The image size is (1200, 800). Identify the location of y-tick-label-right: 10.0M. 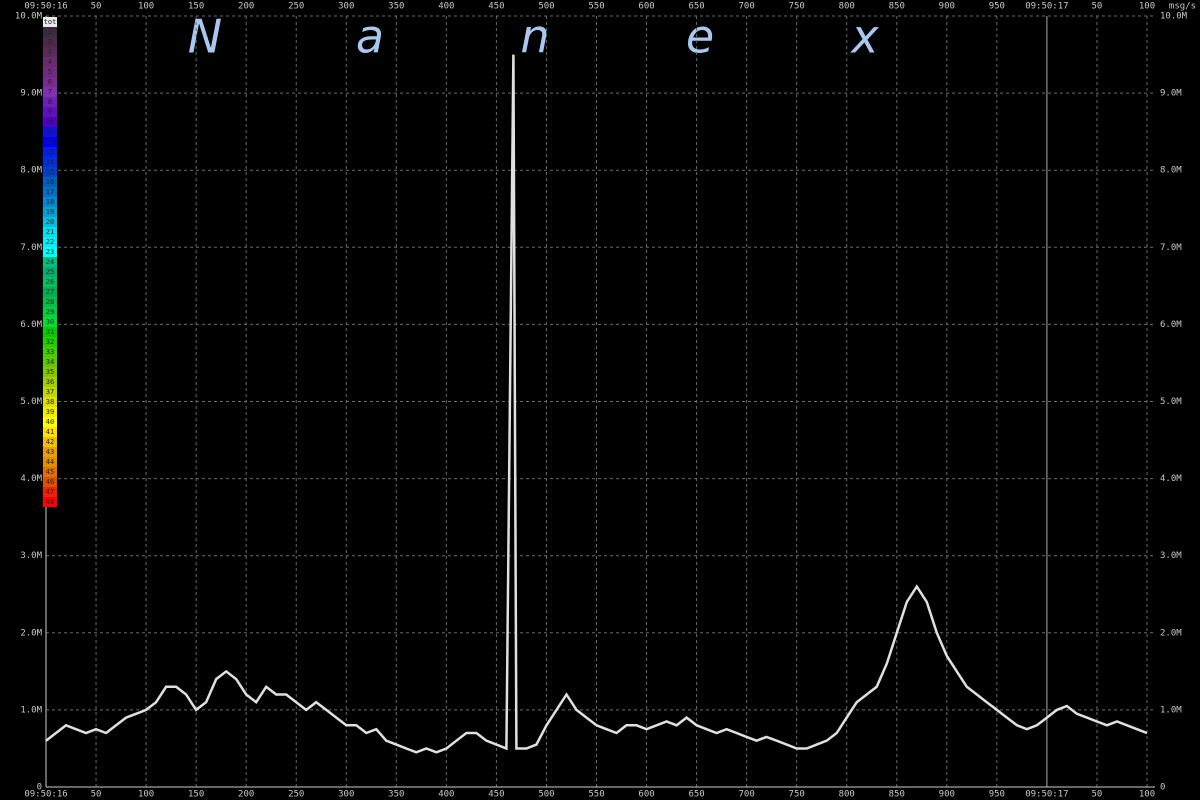
(1174, 17).